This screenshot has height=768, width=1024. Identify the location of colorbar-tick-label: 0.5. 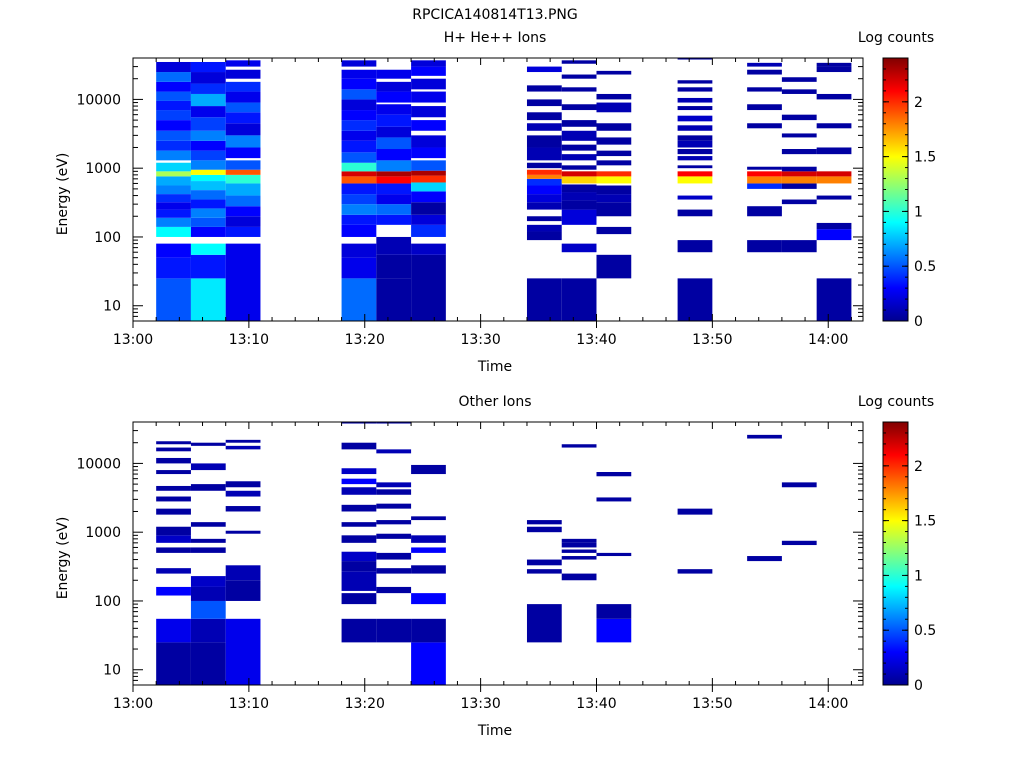
(925, 631).